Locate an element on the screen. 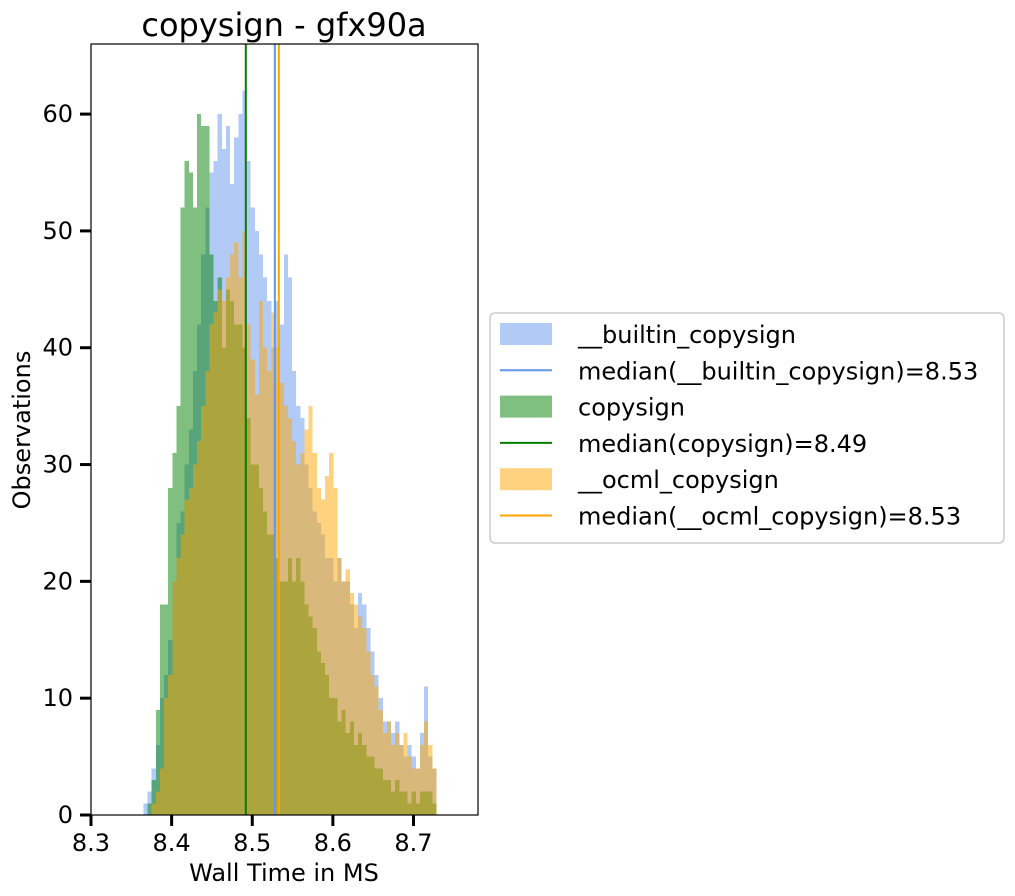 The height and width of the screenshot is (896, 1015). legend-item: __ocml_copysign is located at coordinates (639, 480).